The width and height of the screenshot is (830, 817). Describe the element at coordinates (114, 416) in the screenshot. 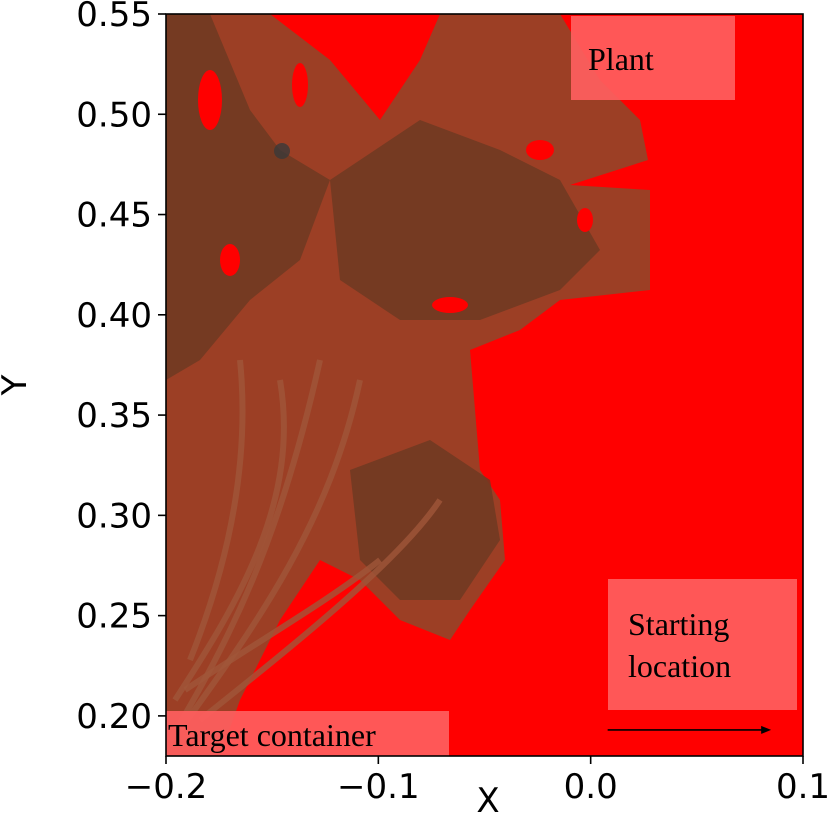

I see `y-tick-label: 0.35` at that location.